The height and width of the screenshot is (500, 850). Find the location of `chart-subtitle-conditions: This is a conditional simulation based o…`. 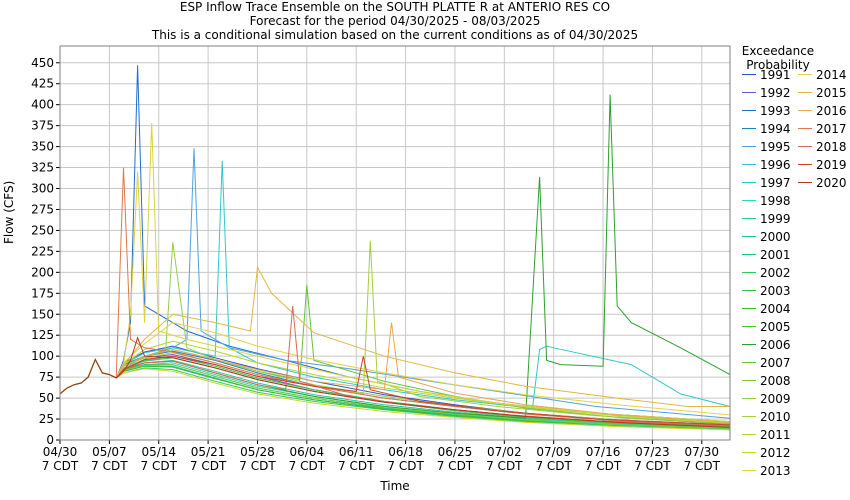

chart-subtitle-conditions: This is a conditional simulation based o… is located at coordinates (395, 35).